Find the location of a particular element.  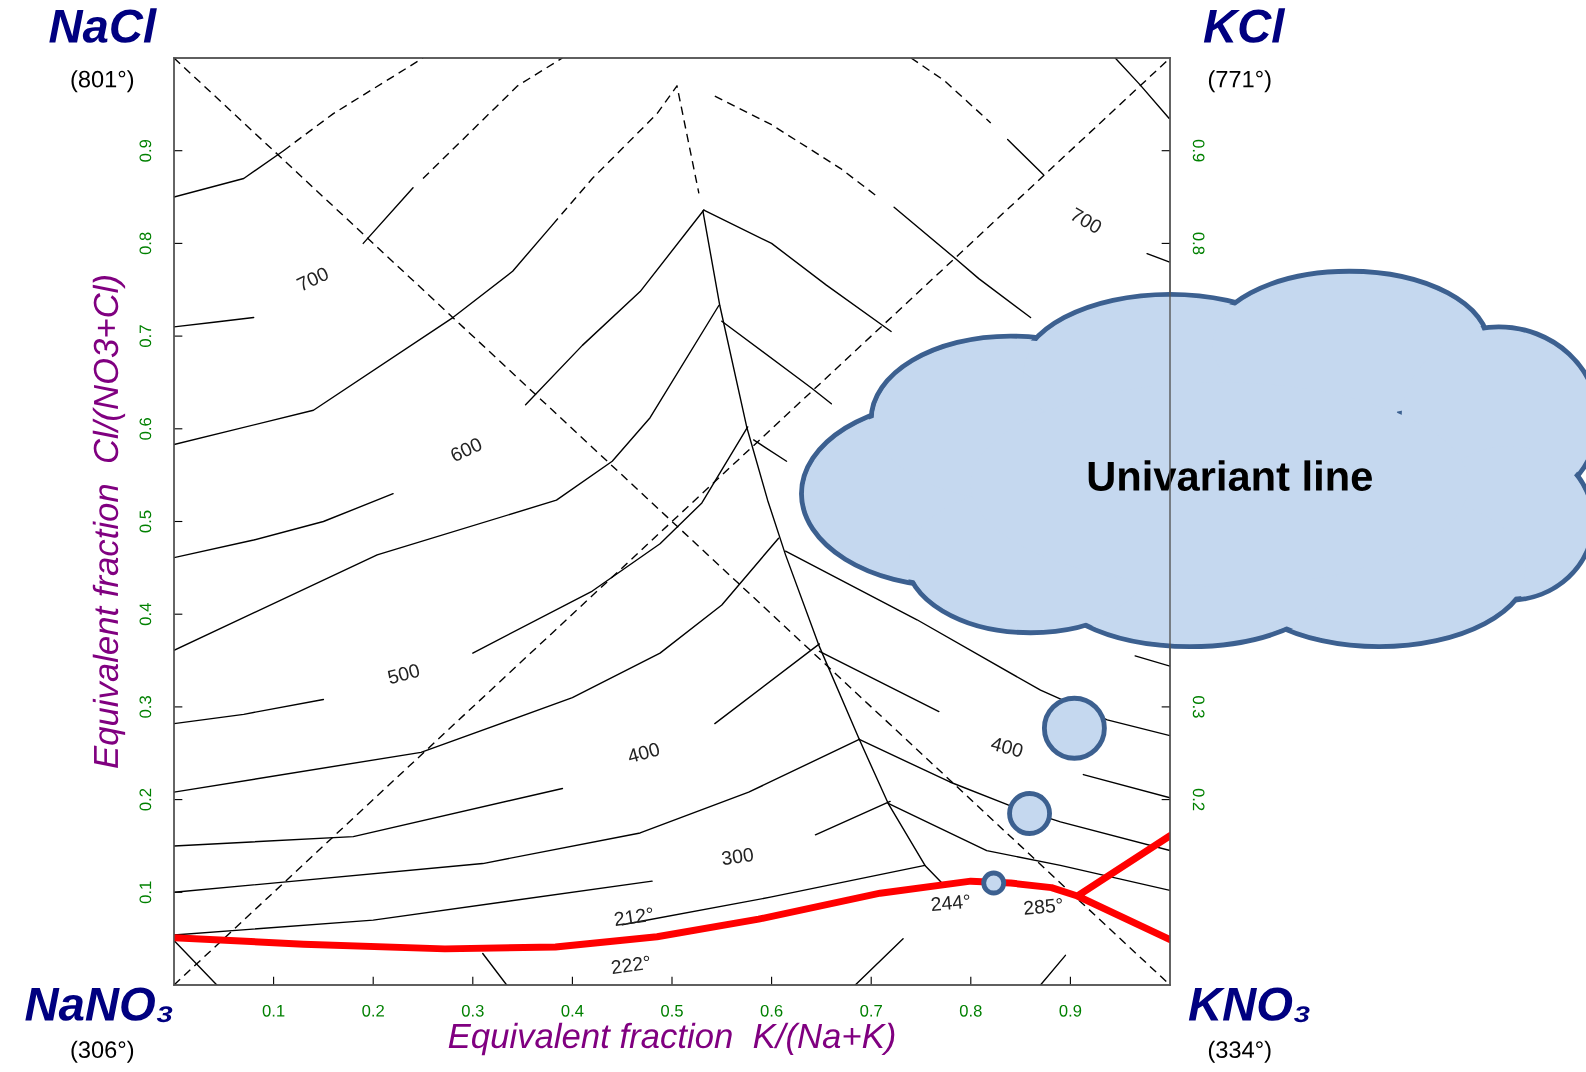

y-tick-label: 0.1 is located at coordinates (145, 892).